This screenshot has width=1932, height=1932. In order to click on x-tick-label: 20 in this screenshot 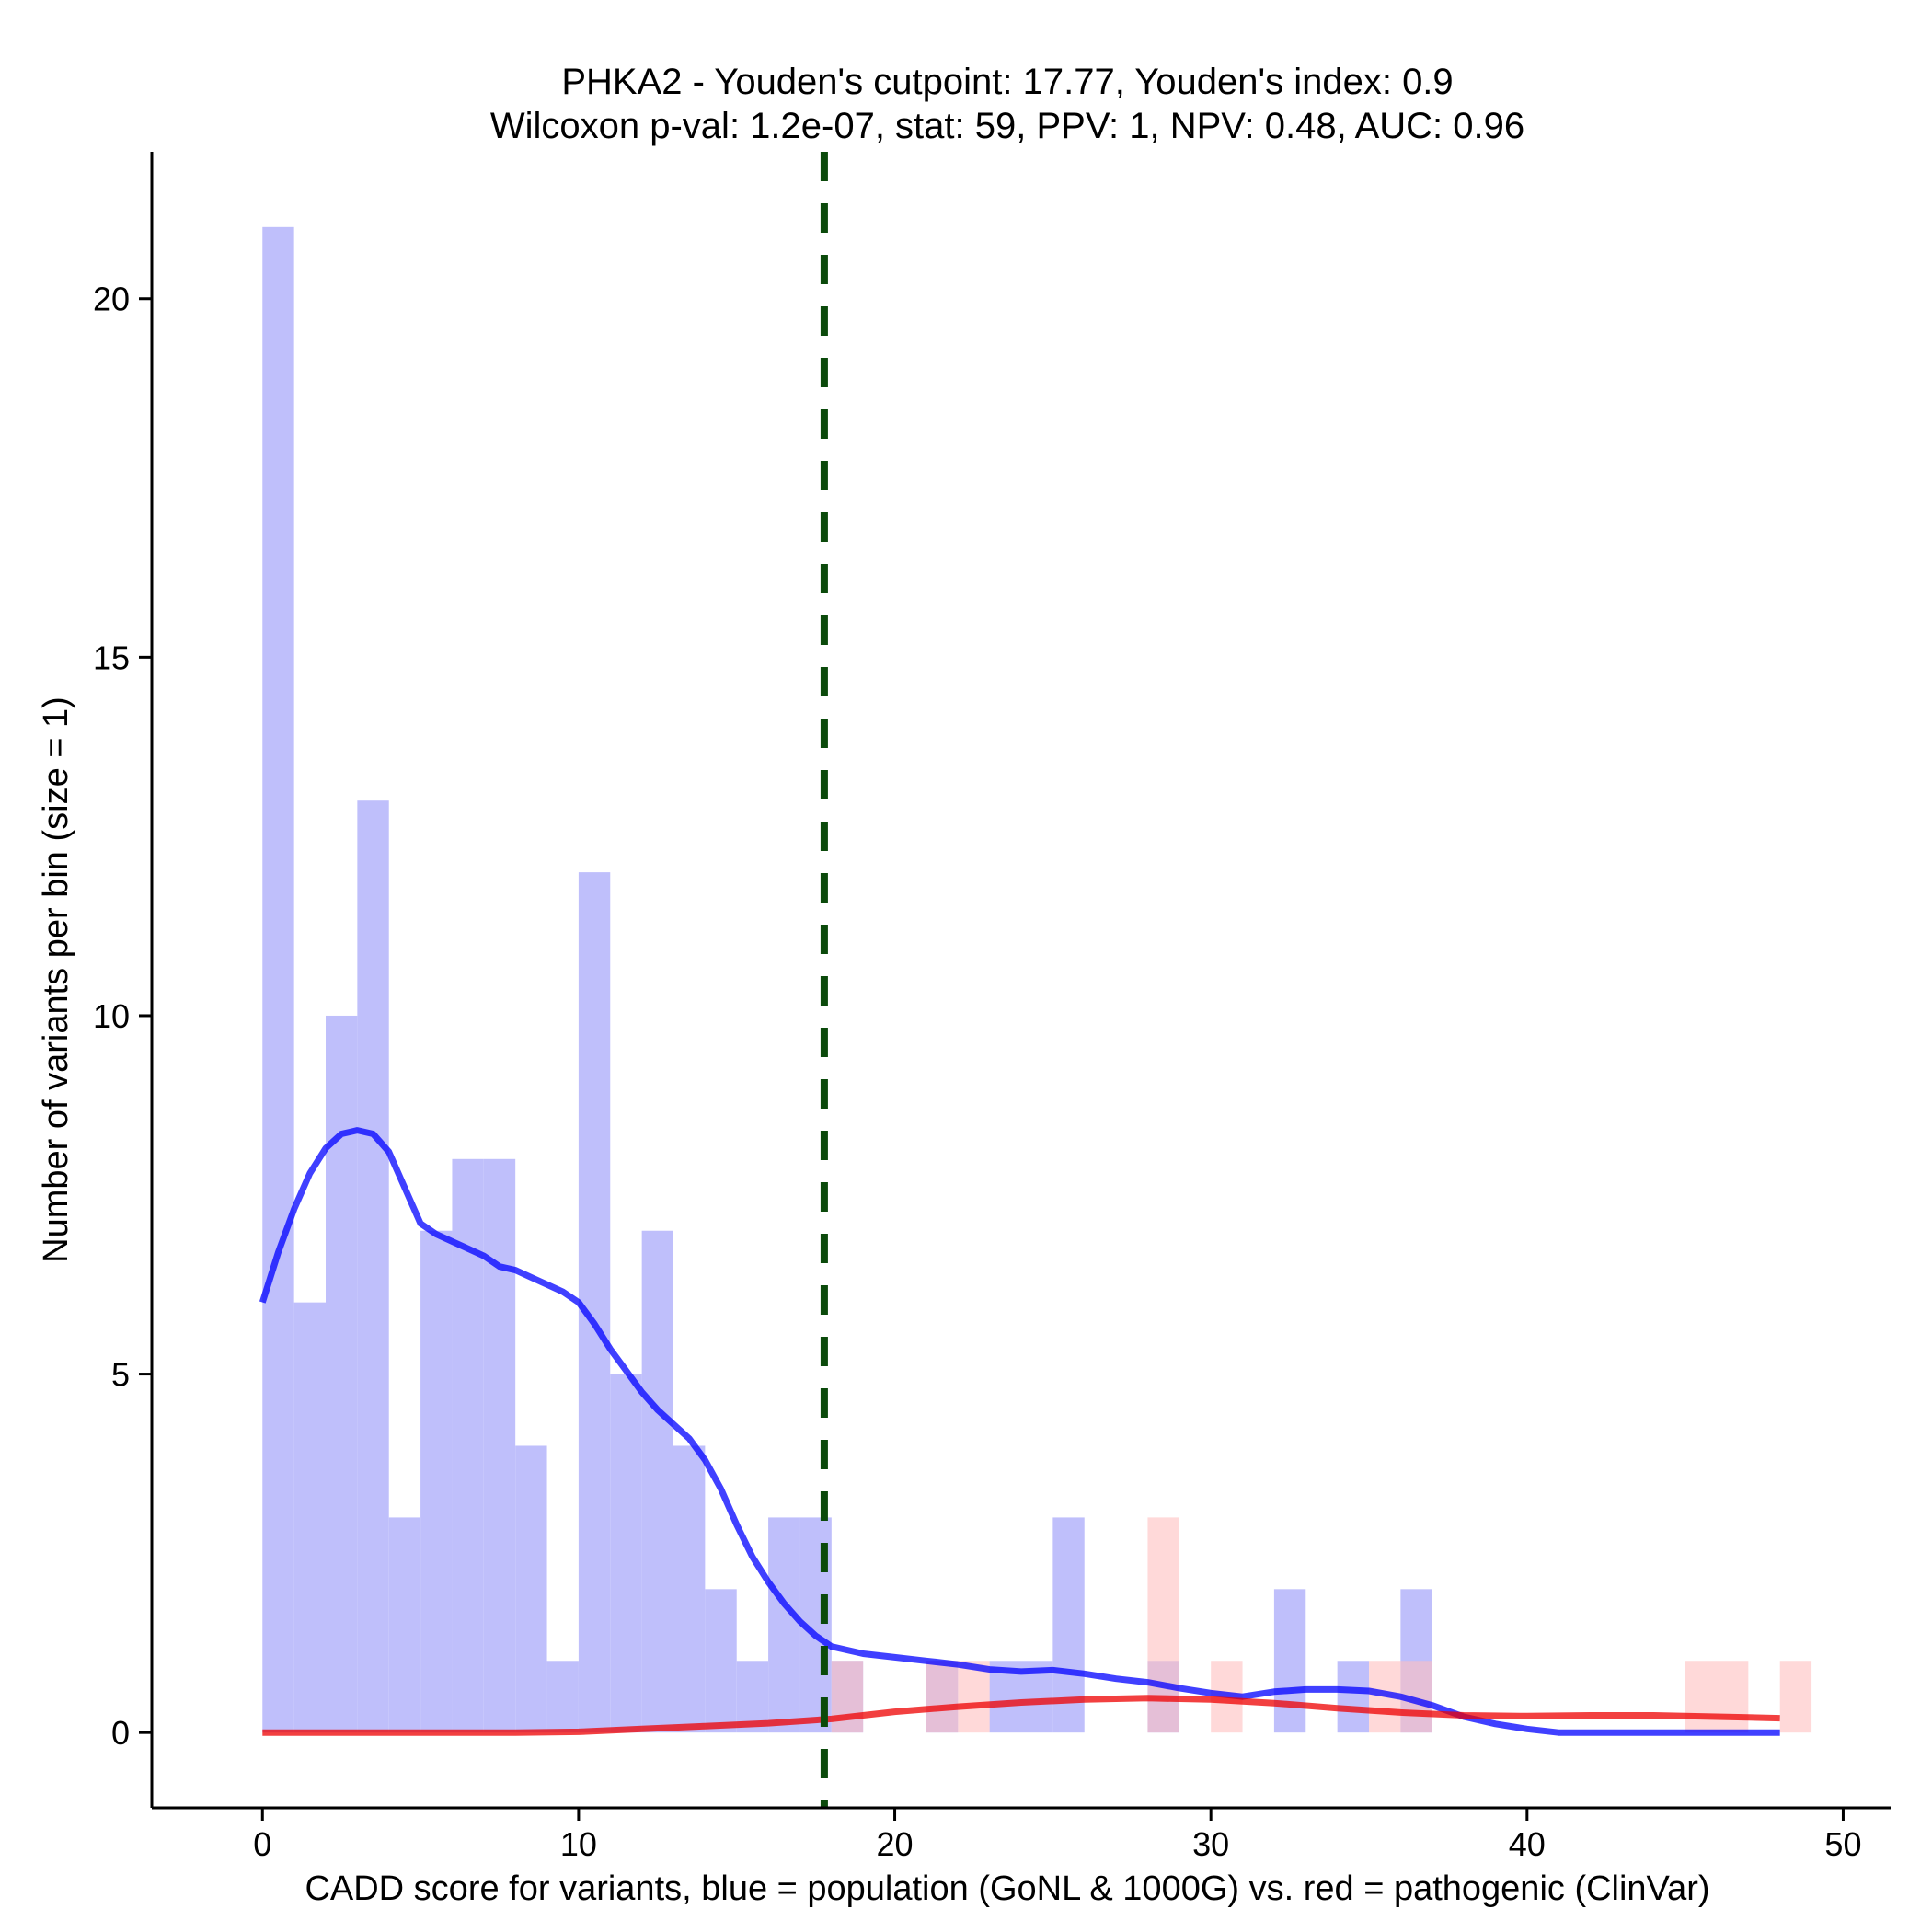, I will do `click(895, 1844)`.